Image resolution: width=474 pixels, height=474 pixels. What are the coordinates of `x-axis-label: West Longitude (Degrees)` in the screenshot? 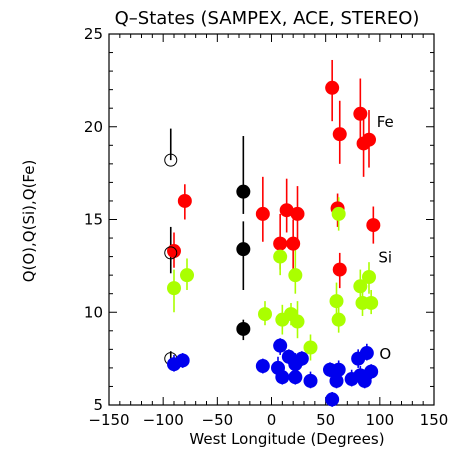 It's located at (286, 439).